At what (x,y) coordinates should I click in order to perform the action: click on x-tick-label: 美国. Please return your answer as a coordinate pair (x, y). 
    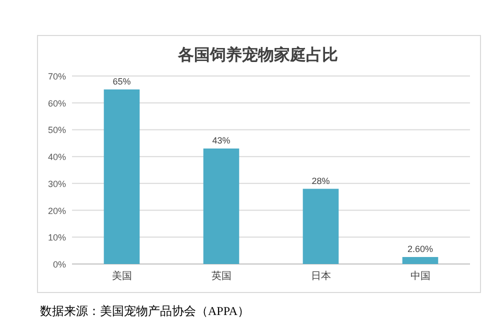
    Looking at the image, I should click on (122, 276).